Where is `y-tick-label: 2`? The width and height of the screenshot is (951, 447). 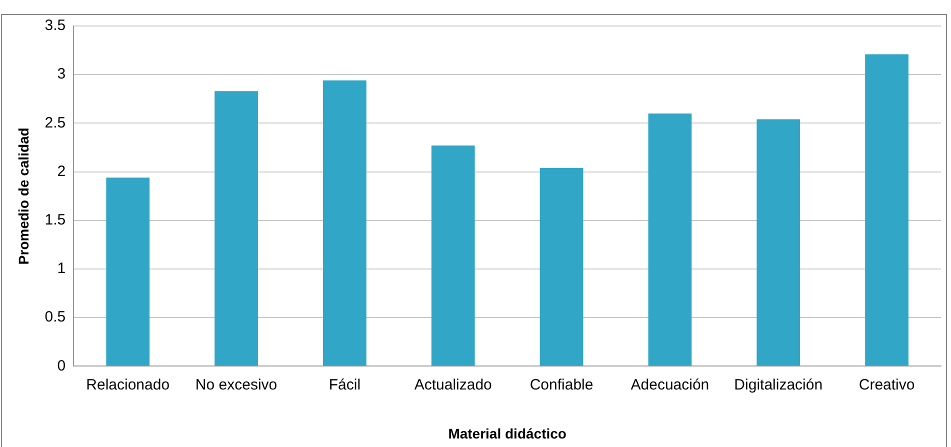 y-tick-label: 2 is located at coordinates (61, 171).